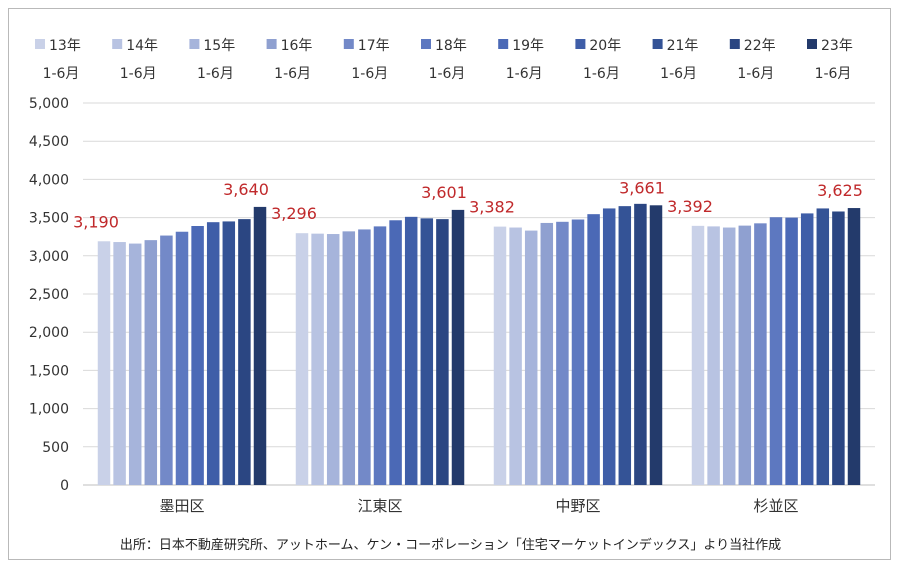  Describe the element at coordinates (49, 142) in the screenshot. I see `y-tick-label: 4,500` at that location.